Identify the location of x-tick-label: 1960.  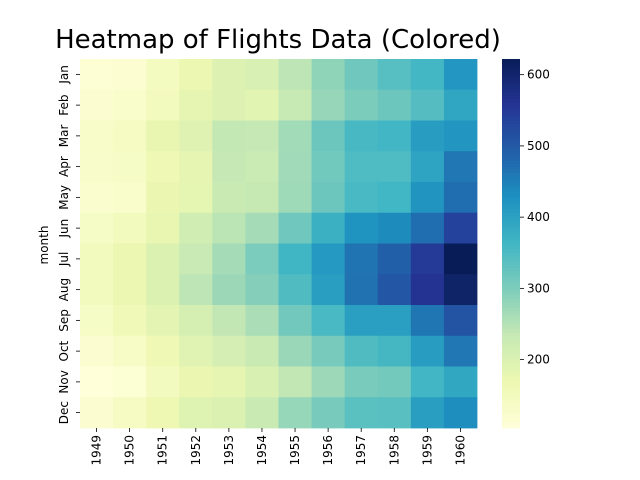
(460, 450).